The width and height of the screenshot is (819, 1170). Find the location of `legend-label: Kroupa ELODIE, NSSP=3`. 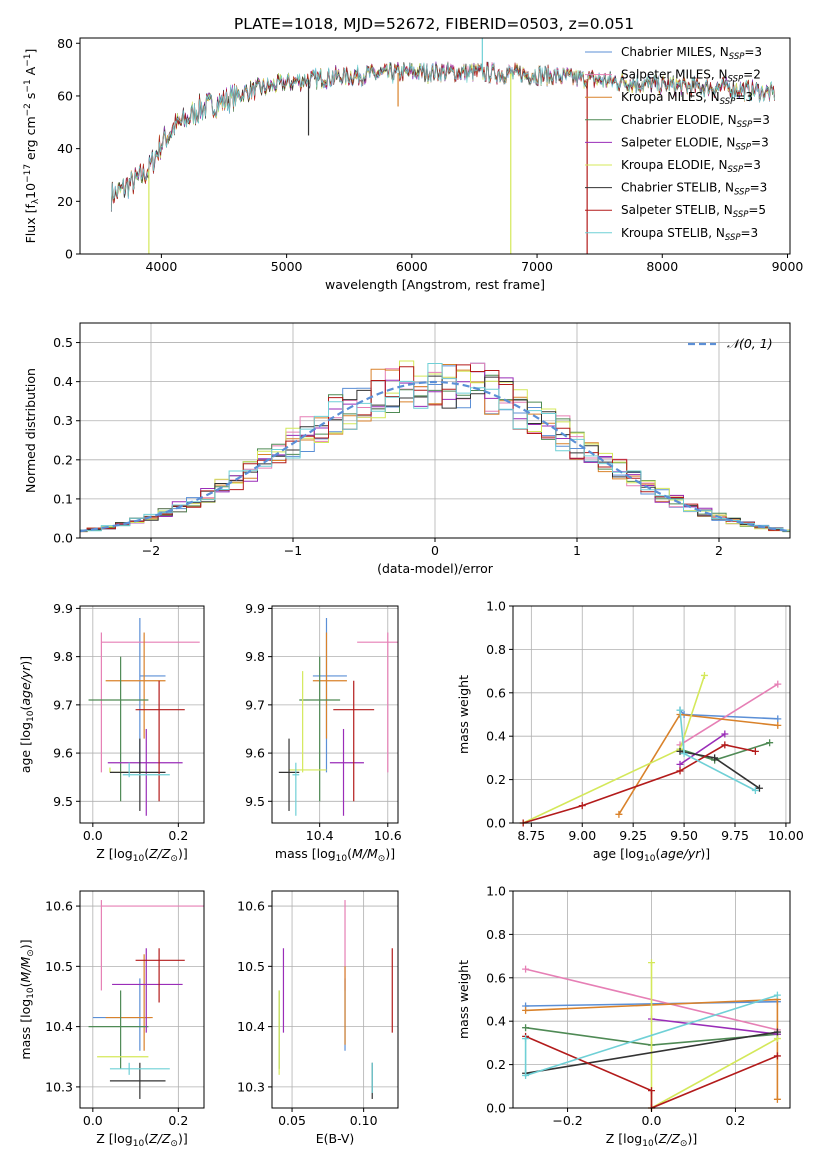

legend-label: Kroupa ELODIE, NSSP=3 is located at coordinates (691, 166).